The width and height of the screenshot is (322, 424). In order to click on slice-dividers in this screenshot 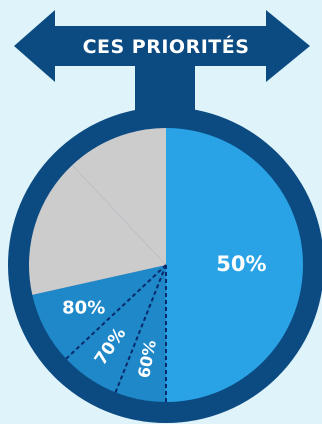, I will do `click(116, 333)`.